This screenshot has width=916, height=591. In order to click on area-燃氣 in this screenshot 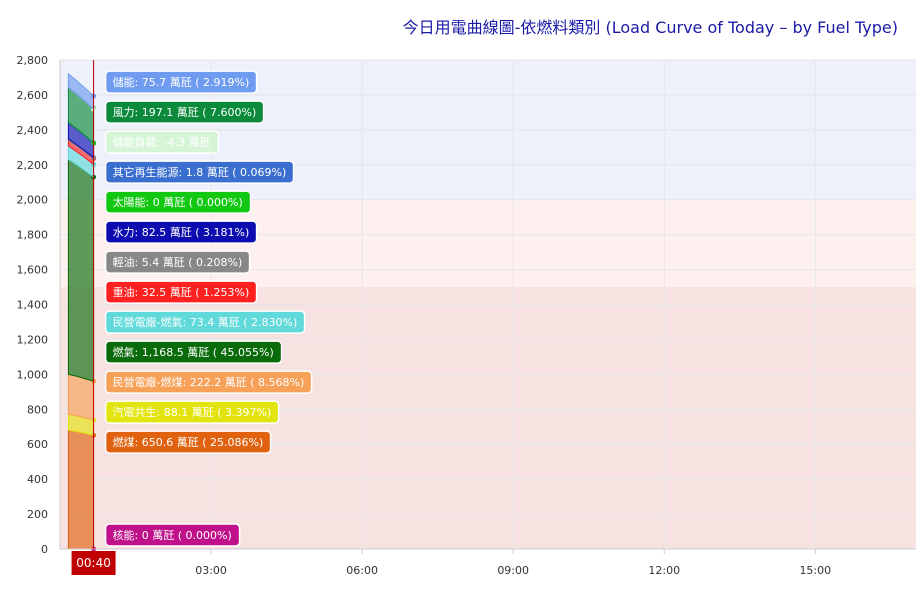, I will do `click(81, 270)`.